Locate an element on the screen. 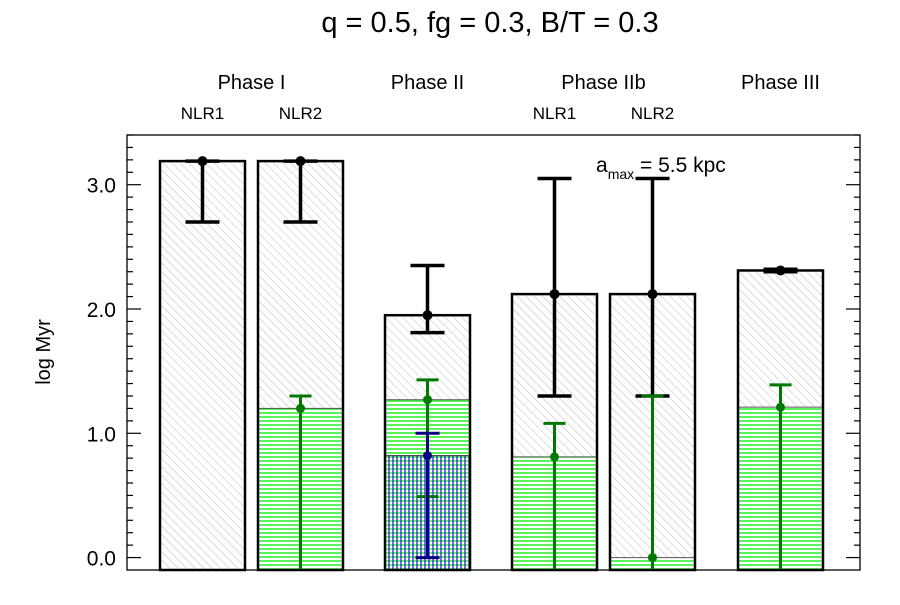  phase-label: Phase III is located at coordinates (780, 83).